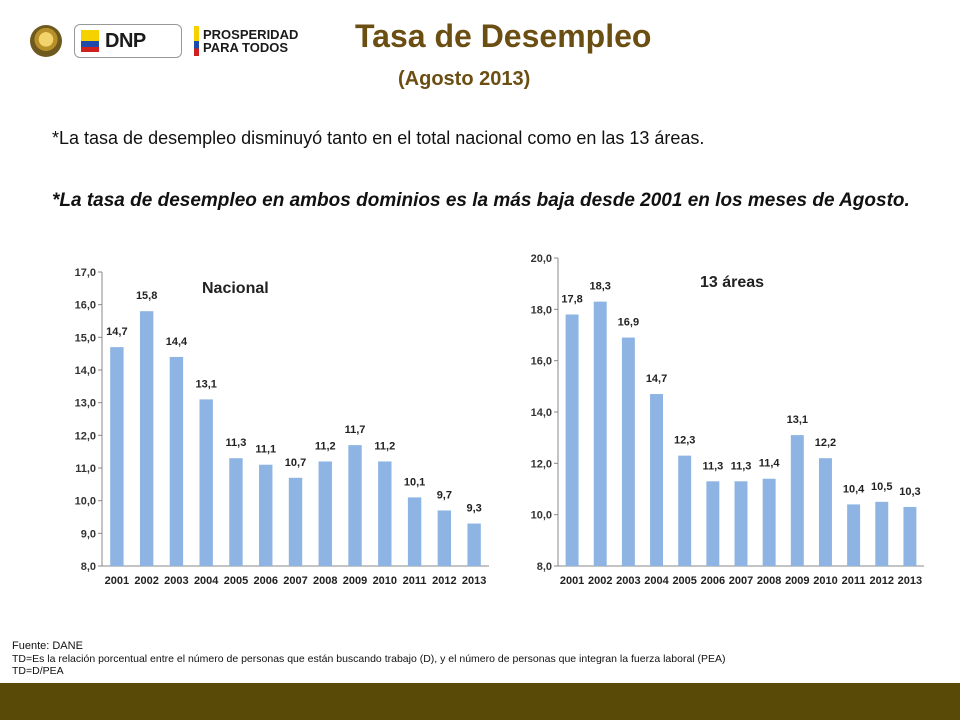  What do you see at coordinates (235, 288) in the screenshot?
I see `chart-title: Nacional` at bounding box center [235, 288].